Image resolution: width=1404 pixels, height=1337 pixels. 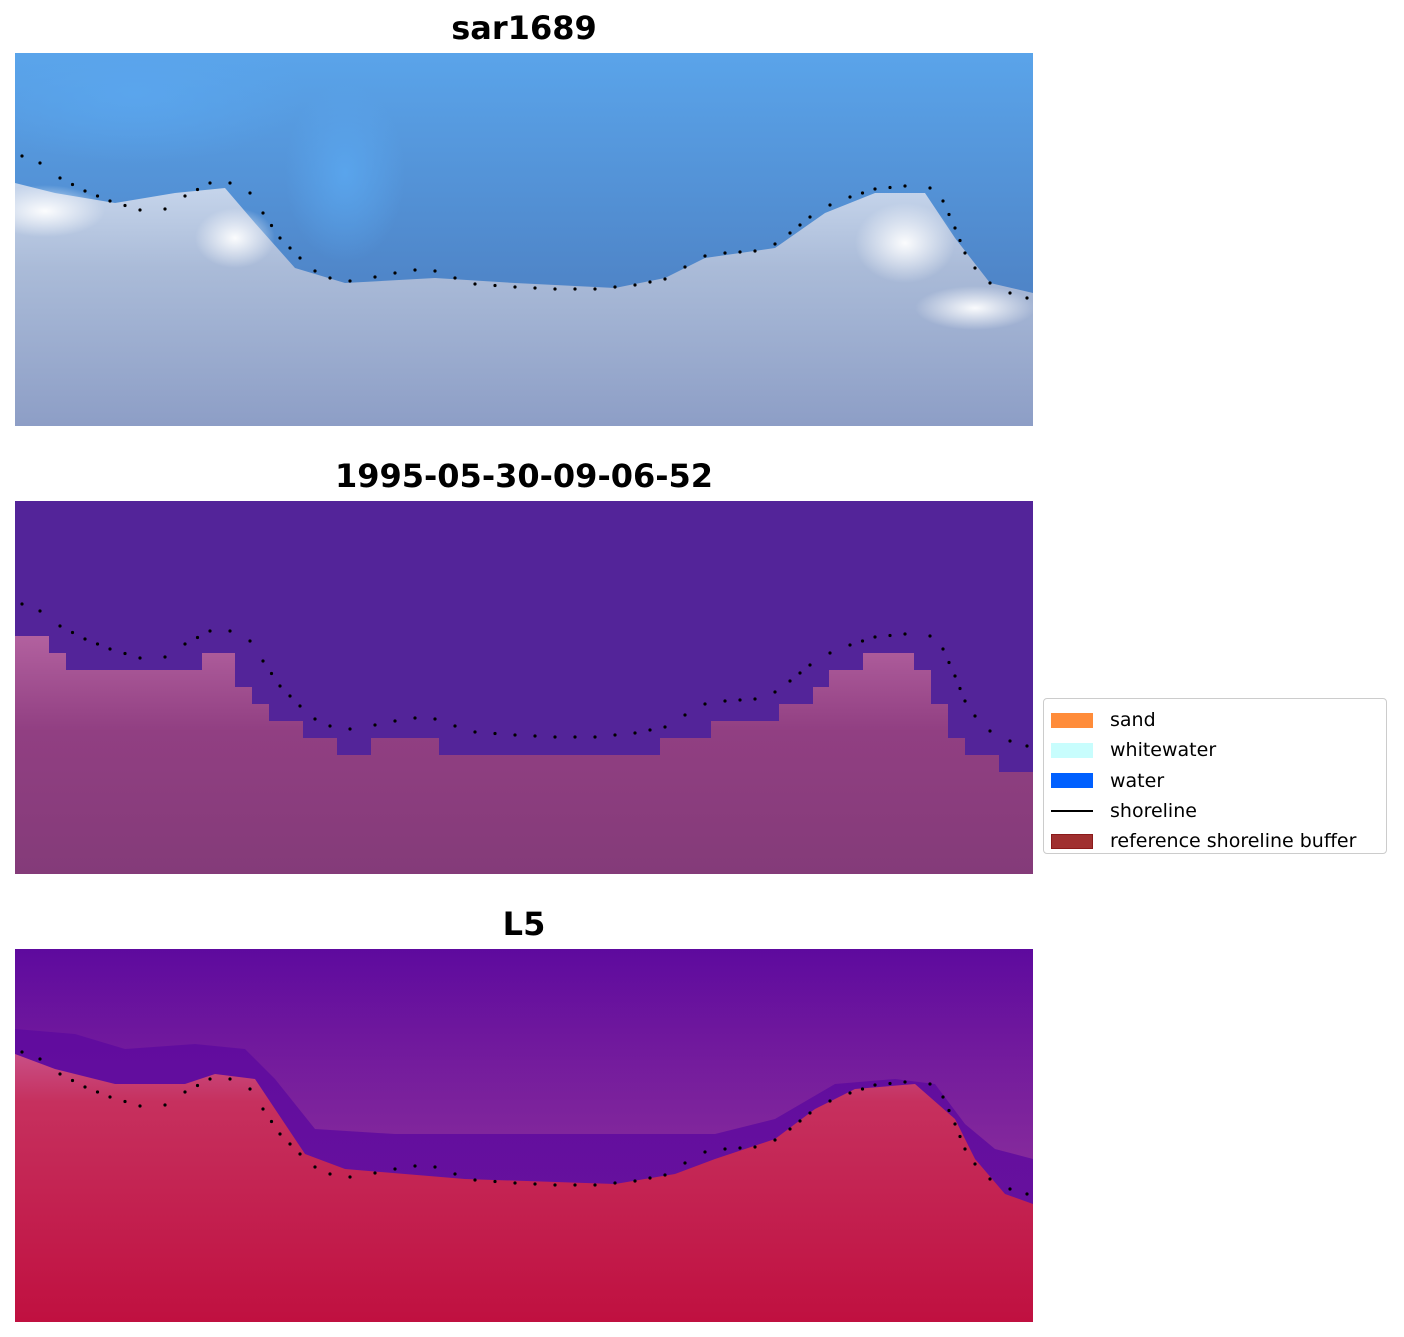 I want to click on whitewater-swatch, so click(x=1072, y=750).